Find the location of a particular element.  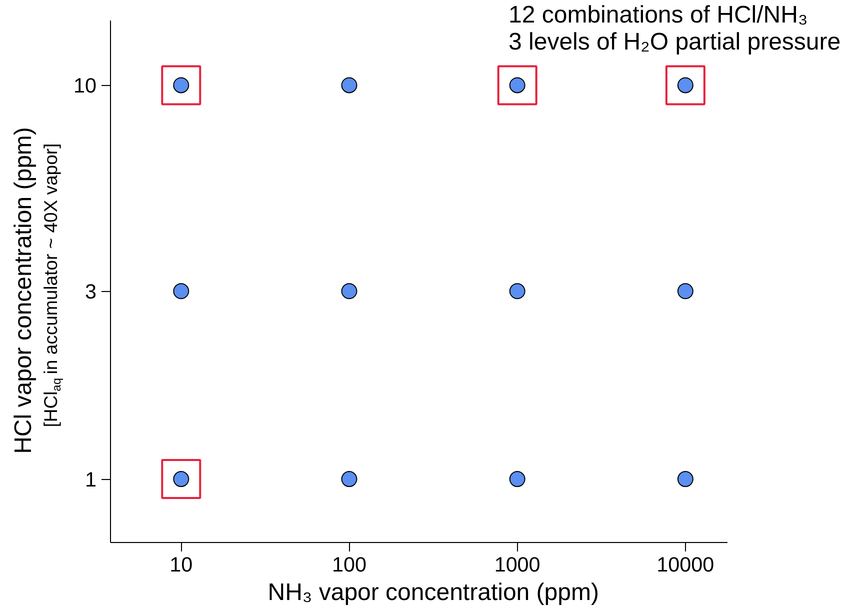

y-tick-label: 10 is located at coordinates (85, 86).